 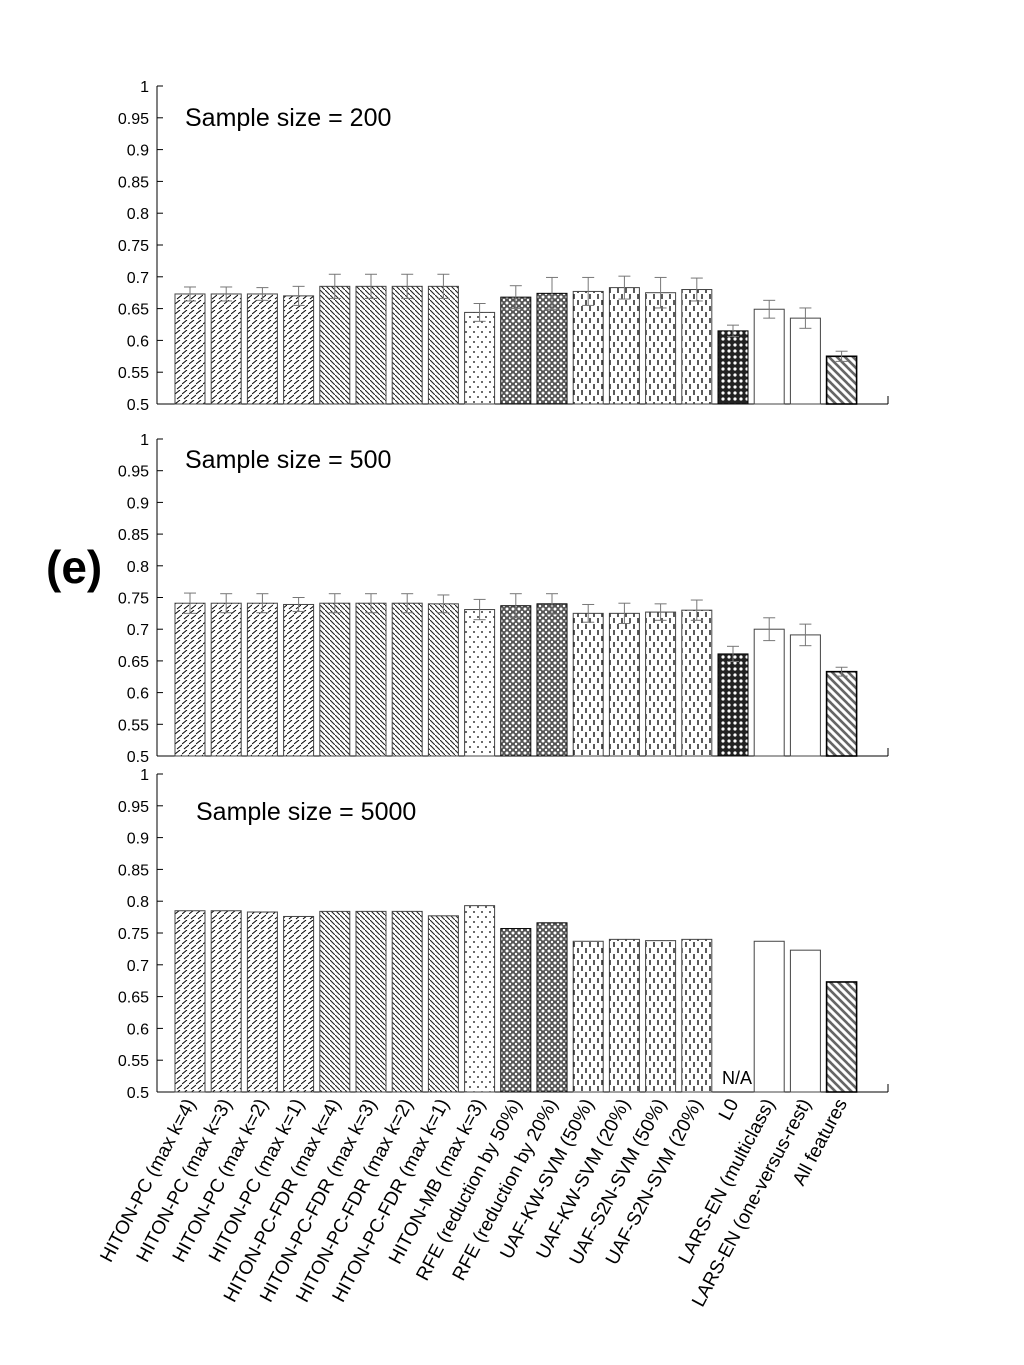 I want to click on chart-title: Sample size = 5000, so click(x=306, y=812).